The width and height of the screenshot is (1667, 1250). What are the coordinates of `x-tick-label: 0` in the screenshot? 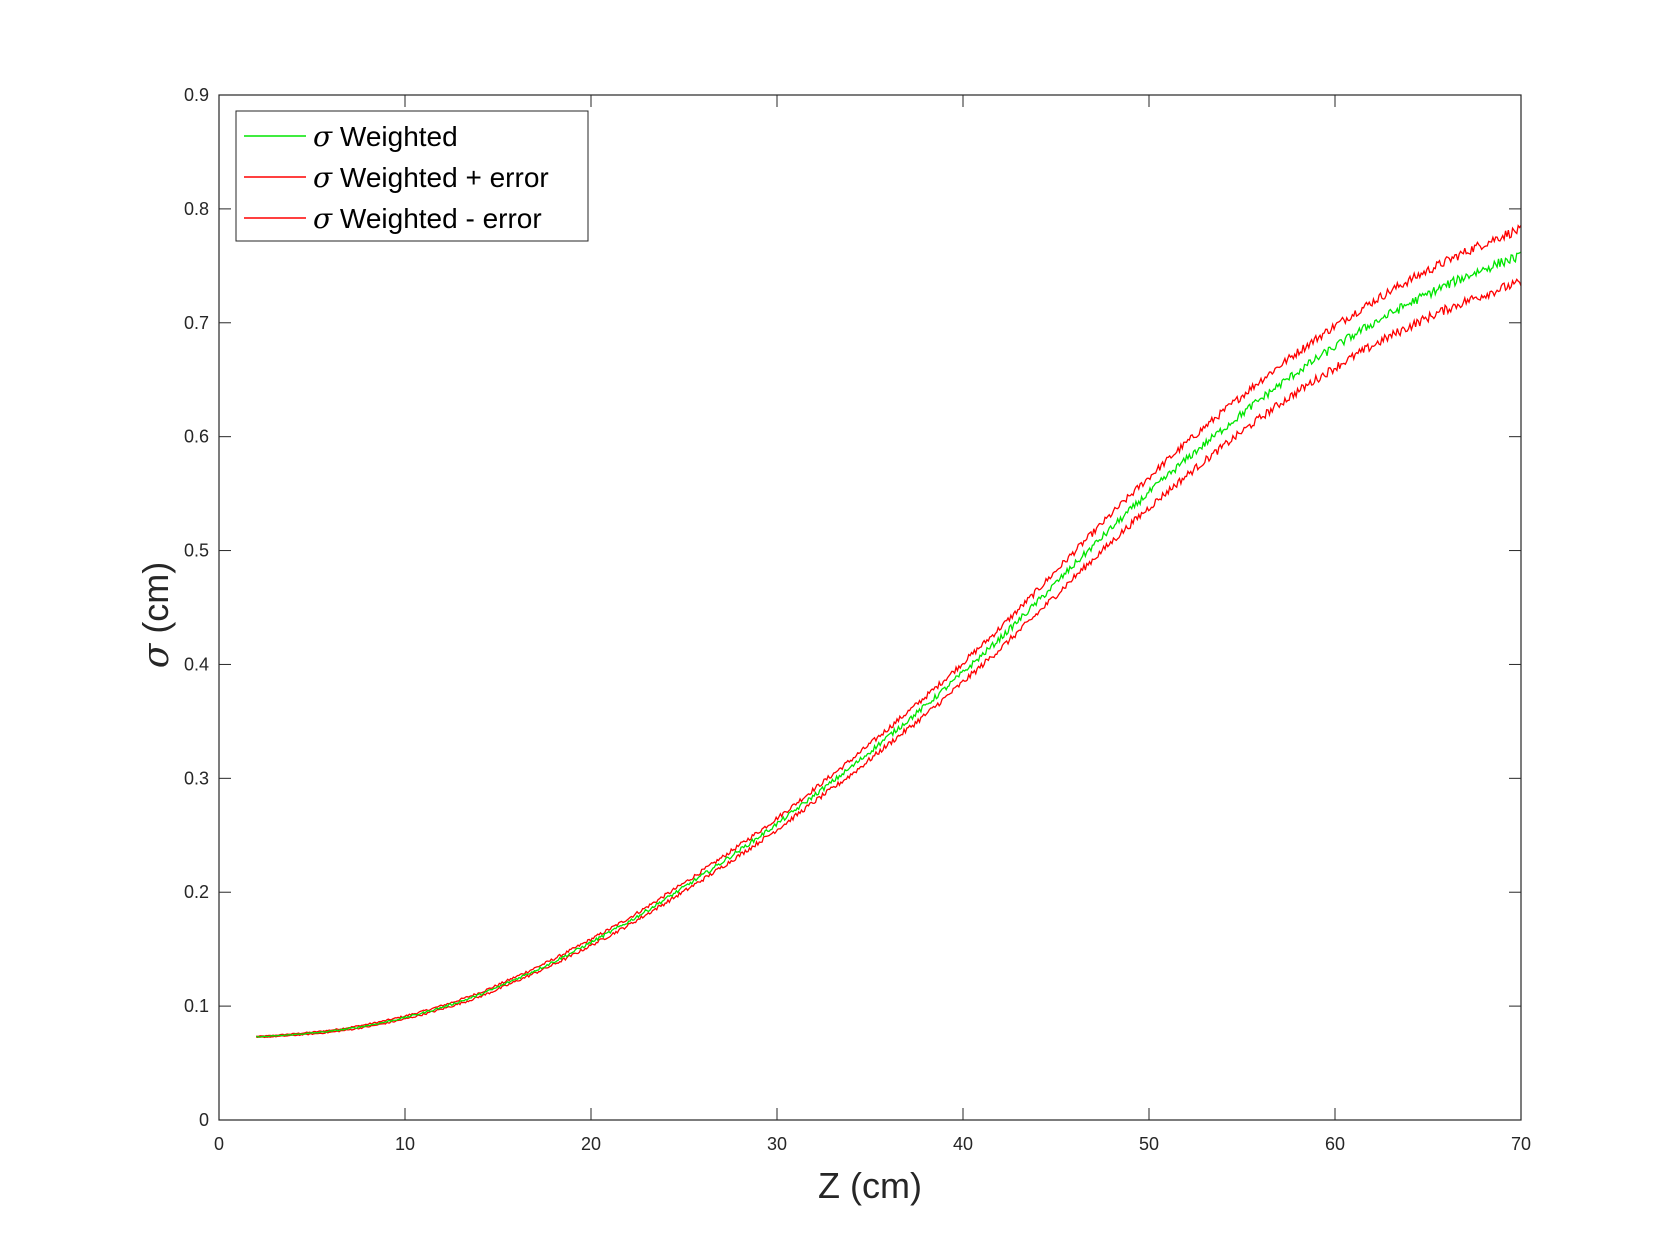 It's located at (219, 1144).